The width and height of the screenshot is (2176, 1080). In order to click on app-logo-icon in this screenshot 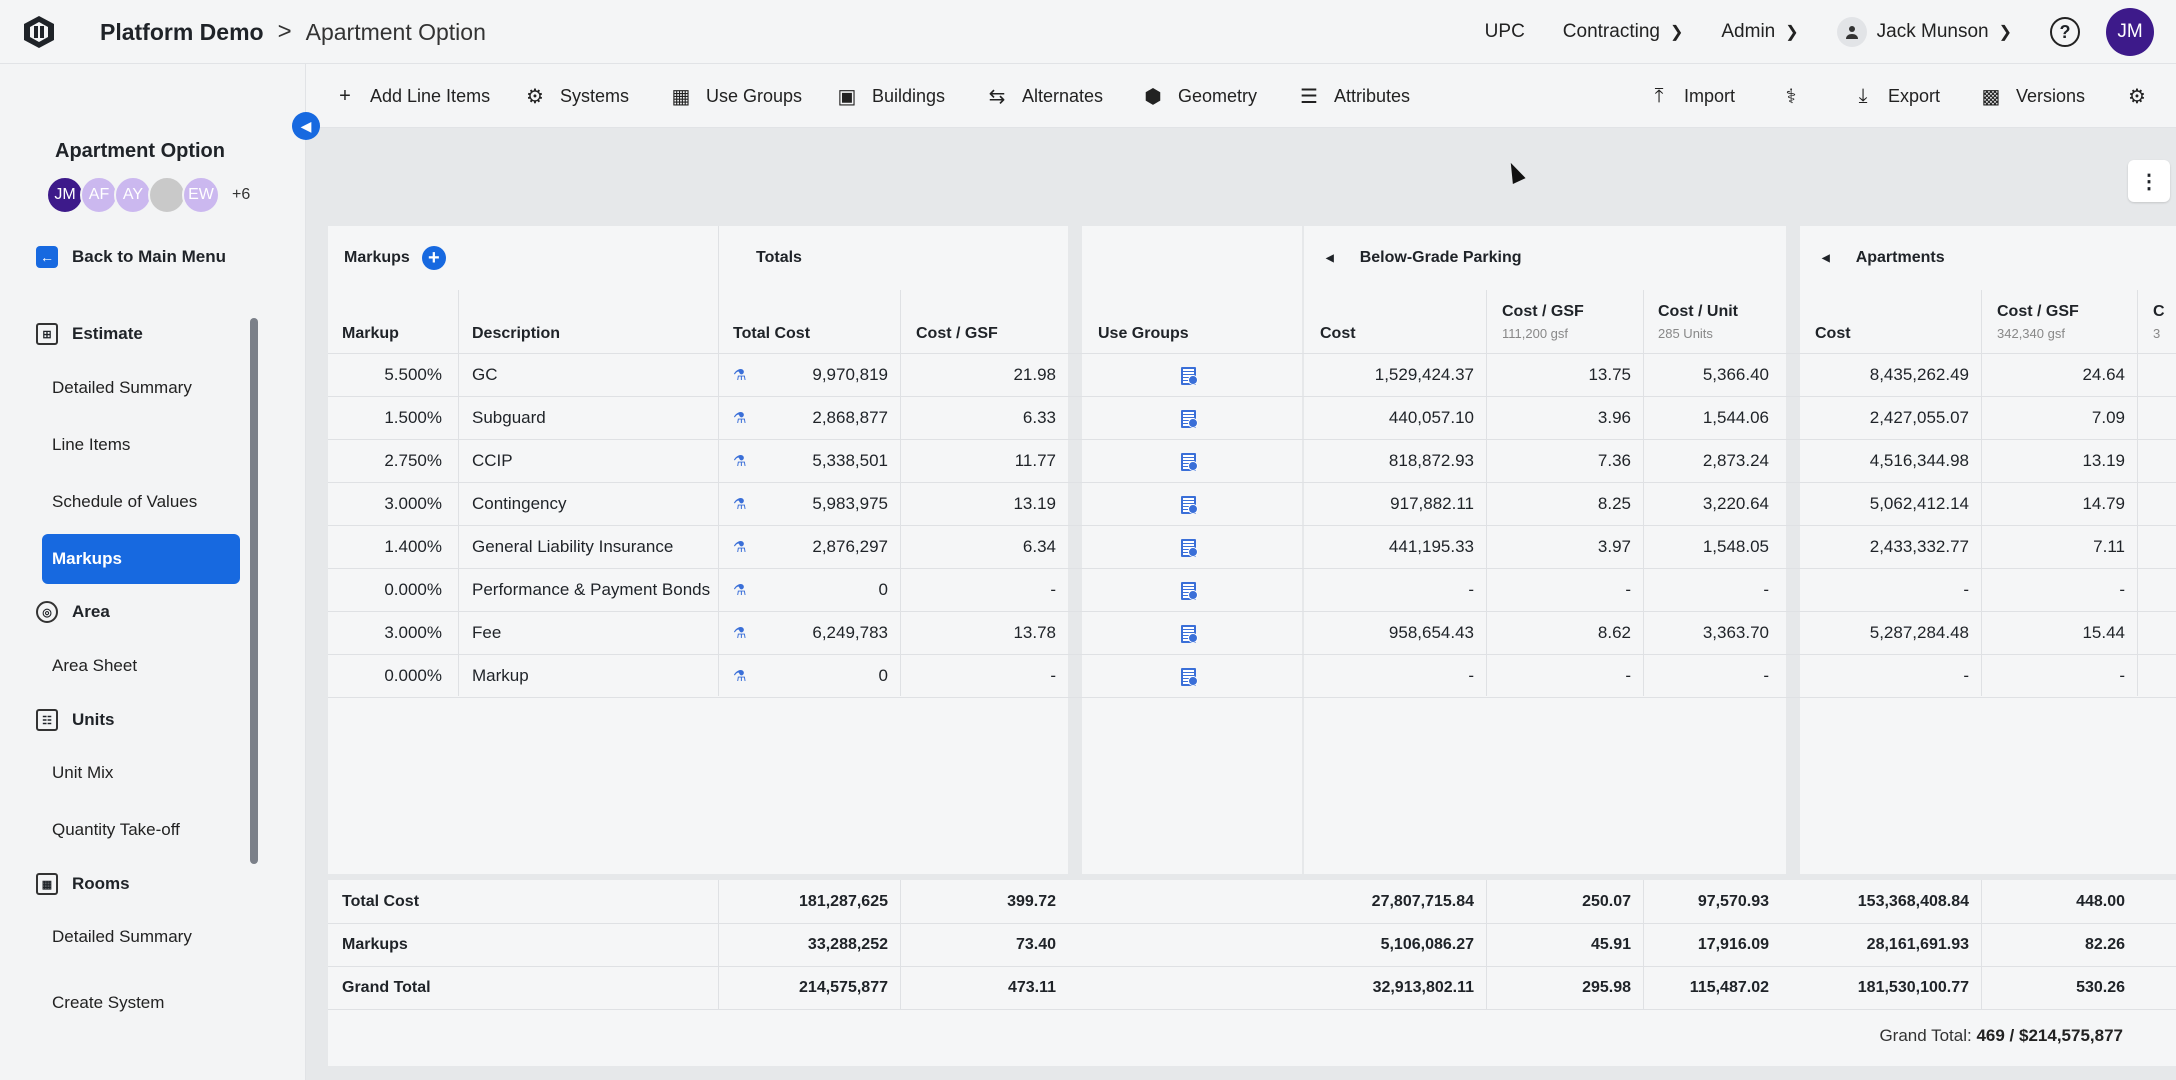, I will do `click(39, 32)`.